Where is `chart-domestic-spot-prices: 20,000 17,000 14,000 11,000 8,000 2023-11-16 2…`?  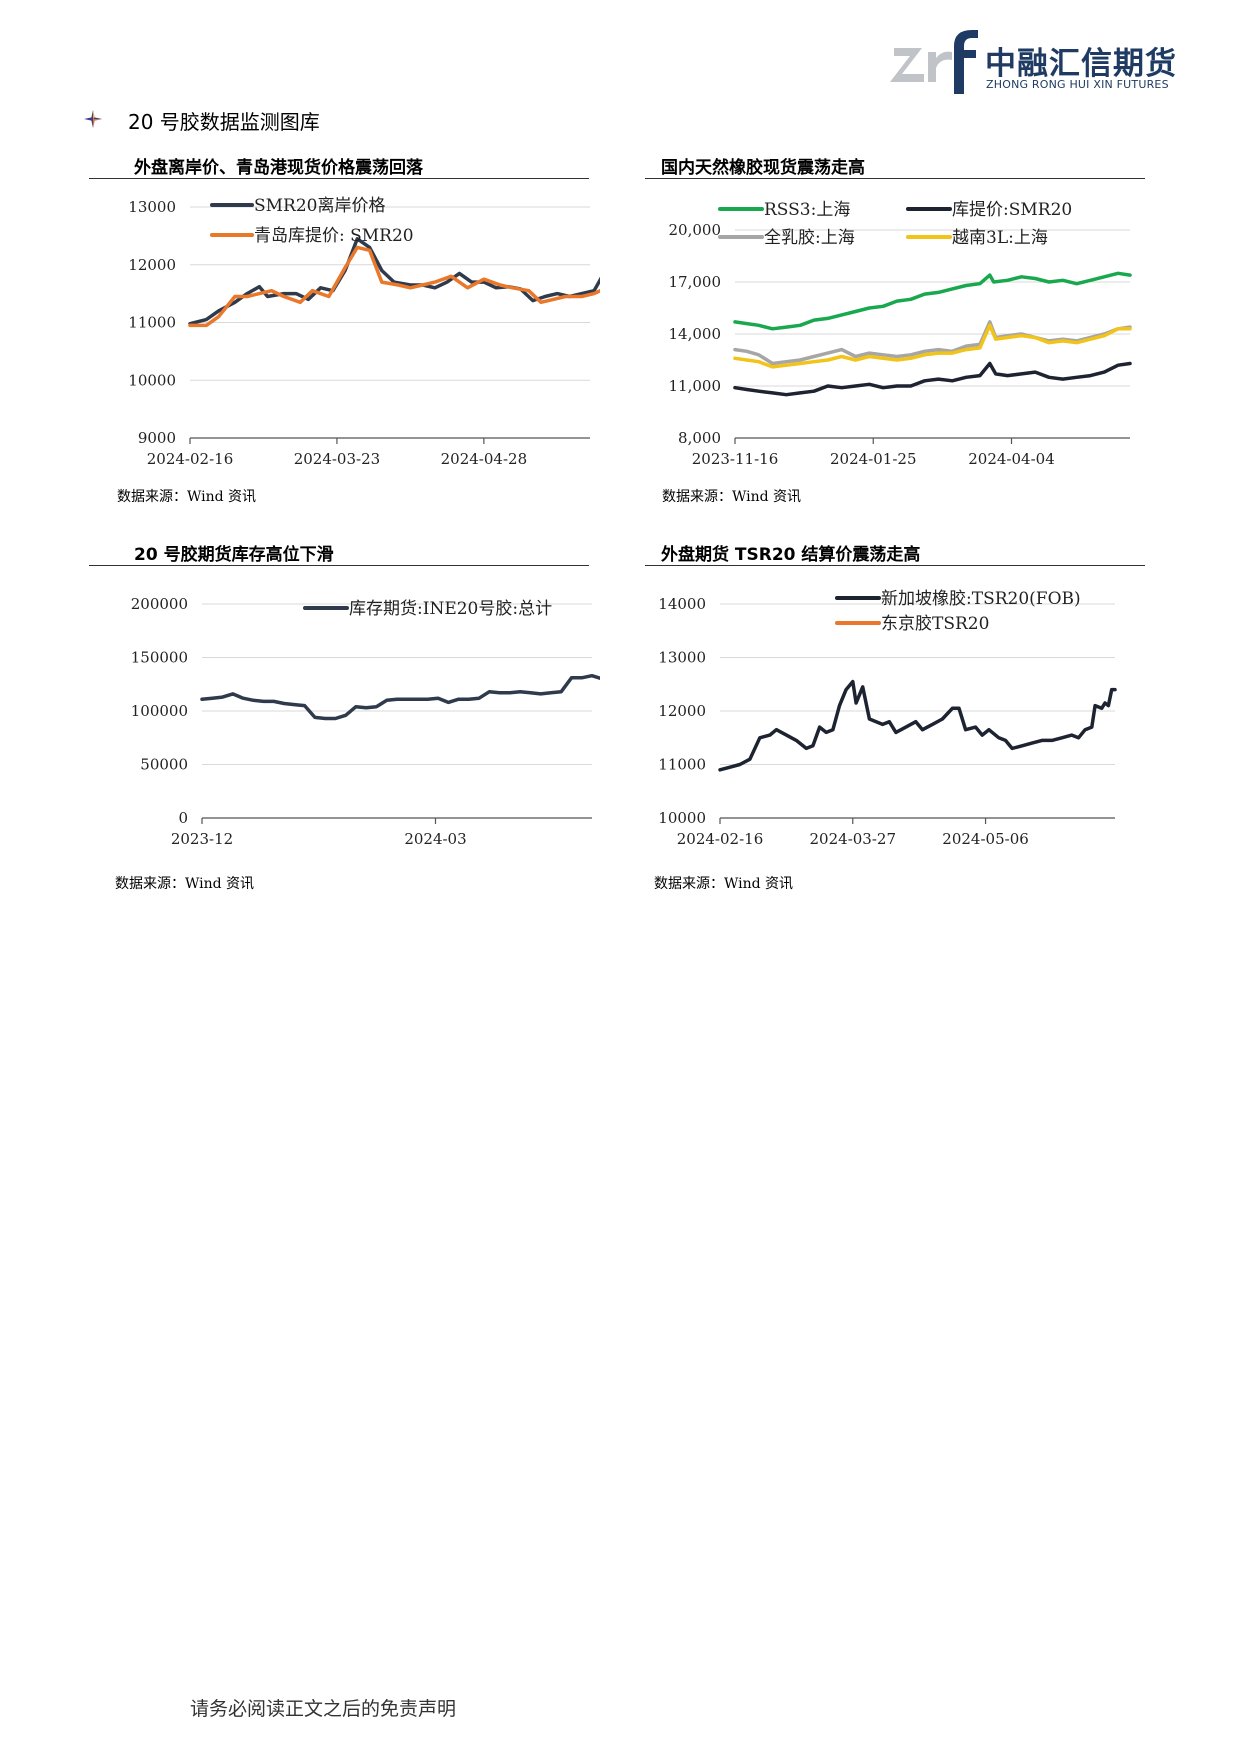 chart-domestic-spot-prices: 20,000 17,000 14,000 11,000 8,000 2023-11-16 2… is located at coordinates (900, 334).